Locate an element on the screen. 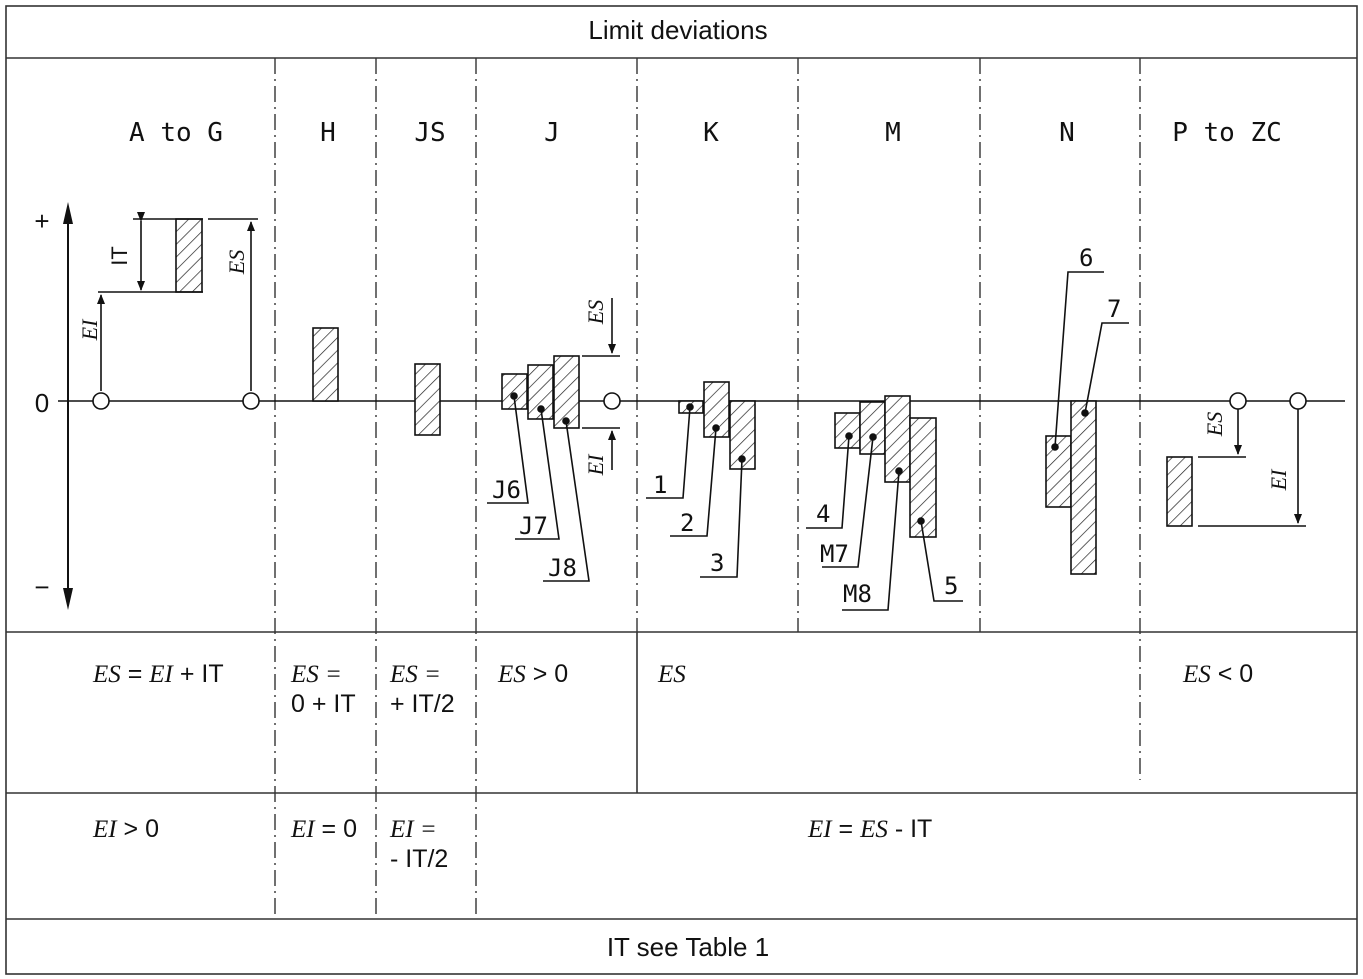 The height and width of the screenshot is (979, 1363). callout-j7: J7 is located at coordinates (533, 526).